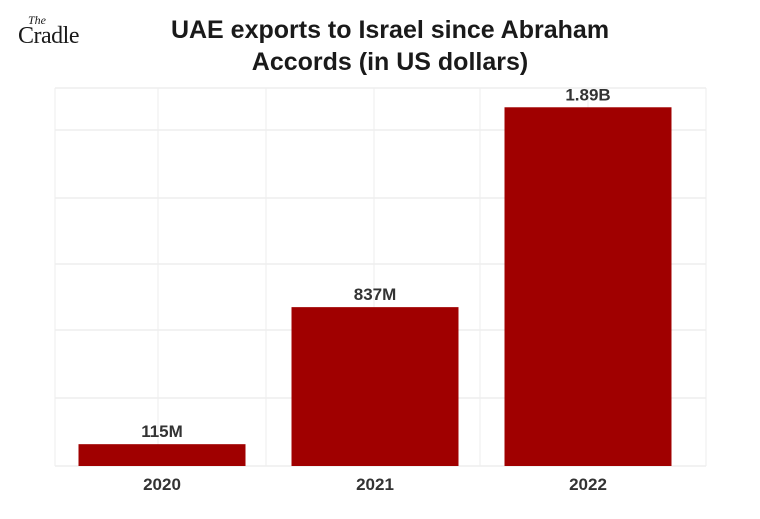  What do you see at coordinates (162, 455) in the screenshot?
I see `bar-2020` at bounding box center [162, 455].